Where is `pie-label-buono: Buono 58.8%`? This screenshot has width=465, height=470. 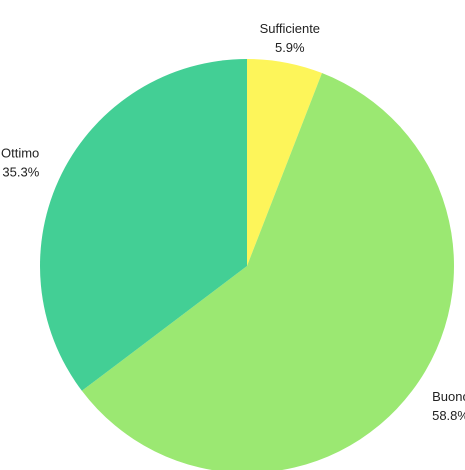 pie-label-buono: Buono 58.8% is located at coordinates (448, 406).